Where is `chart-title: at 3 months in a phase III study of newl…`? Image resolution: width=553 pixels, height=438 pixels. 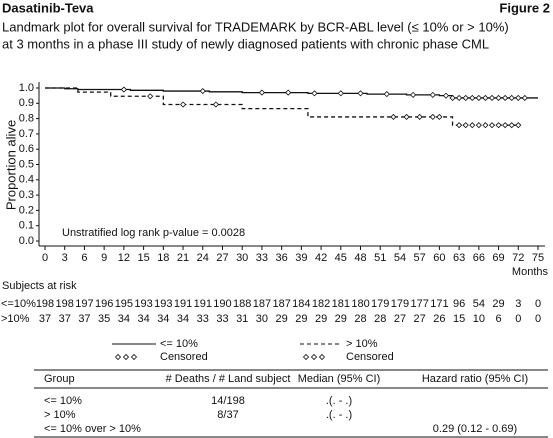 chart-title: at 3 months in a phase III study of newl… is located at coordinates (245, 43).